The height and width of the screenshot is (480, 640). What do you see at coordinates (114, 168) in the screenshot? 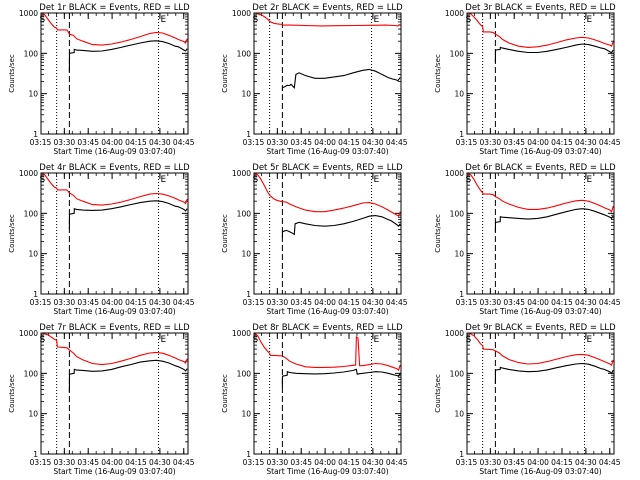
I see `chart-title: Det 4r BLACK = Events, RED = LLD` at bounding box center [114, 168].